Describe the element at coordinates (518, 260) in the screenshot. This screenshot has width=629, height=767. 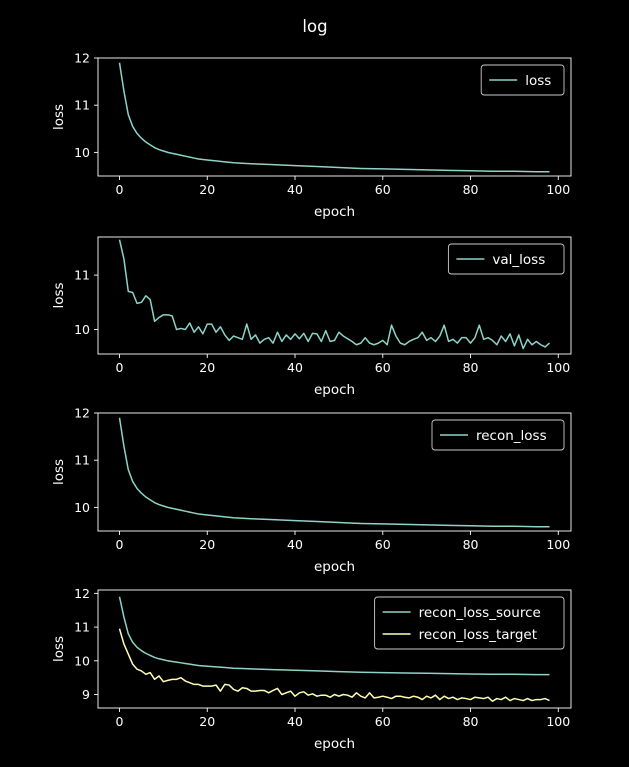
I see `legend-entry-label: val_loss` at that location.